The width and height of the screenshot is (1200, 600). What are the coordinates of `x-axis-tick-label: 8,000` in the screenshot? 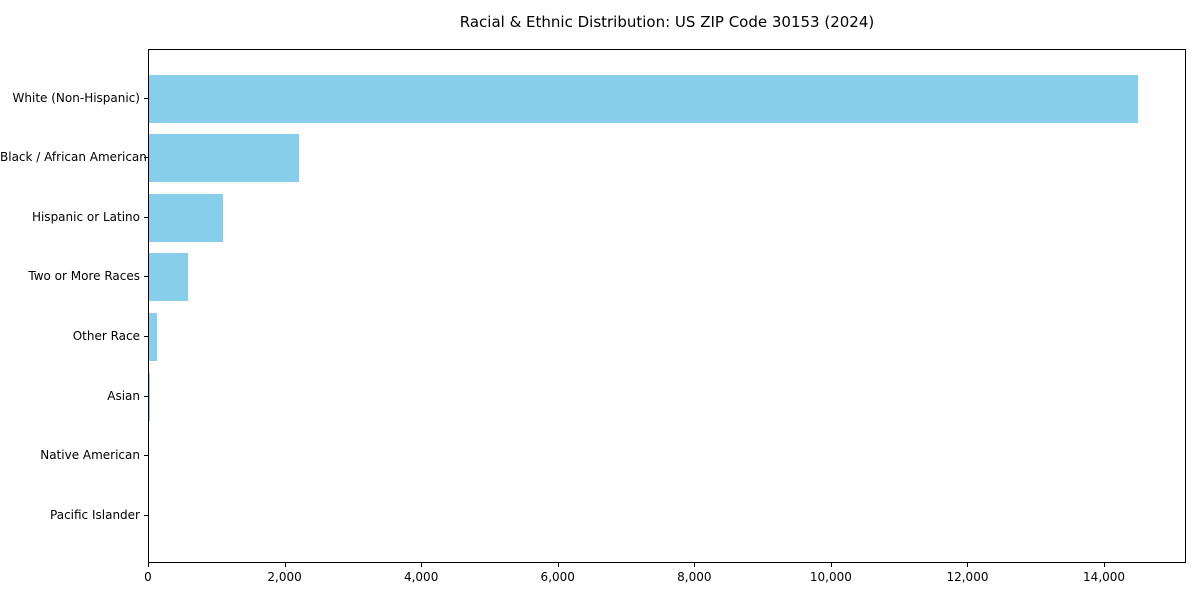 It's located at (694, 577).